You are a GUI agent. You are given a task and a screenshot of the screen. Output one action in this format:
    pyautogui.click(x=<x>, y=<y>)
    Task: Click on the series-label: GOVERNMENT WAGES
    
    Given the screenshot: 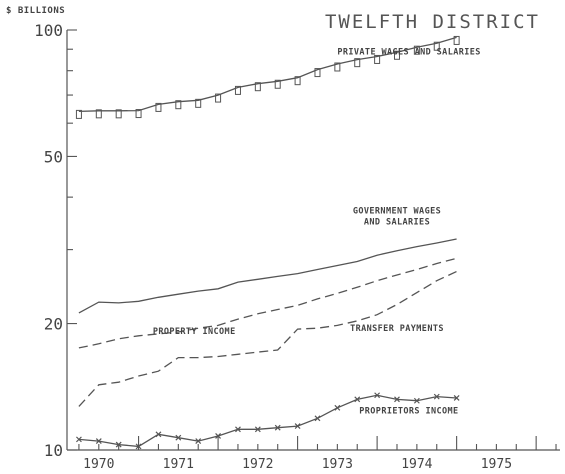 What is the action you would take?
    pyautogui.click(x=397, y=211)
    